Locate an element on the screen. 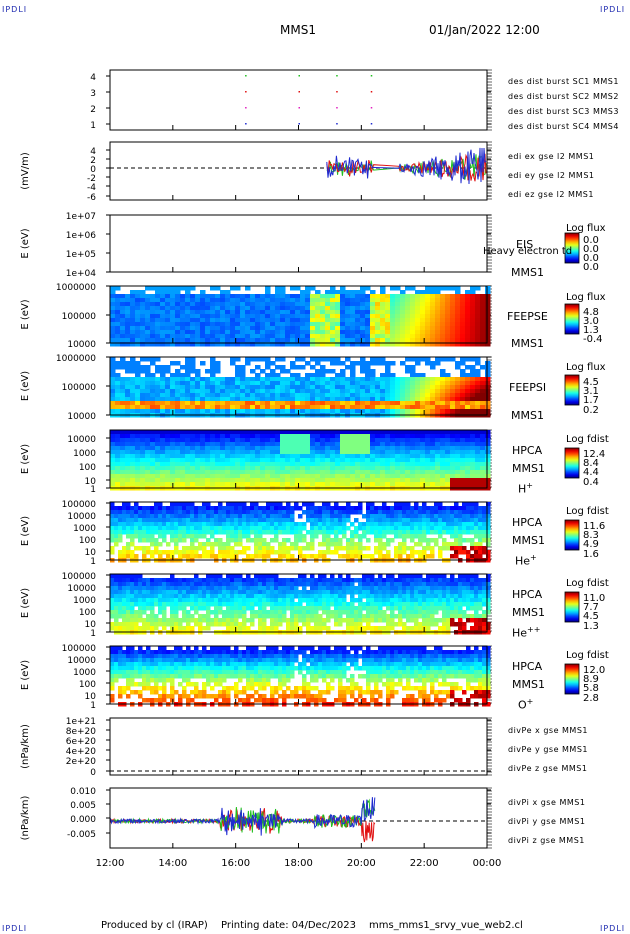 The height and width of the screenshot is (934, 630). hpca-h-spectrogram is located at coordinates (300, 460).